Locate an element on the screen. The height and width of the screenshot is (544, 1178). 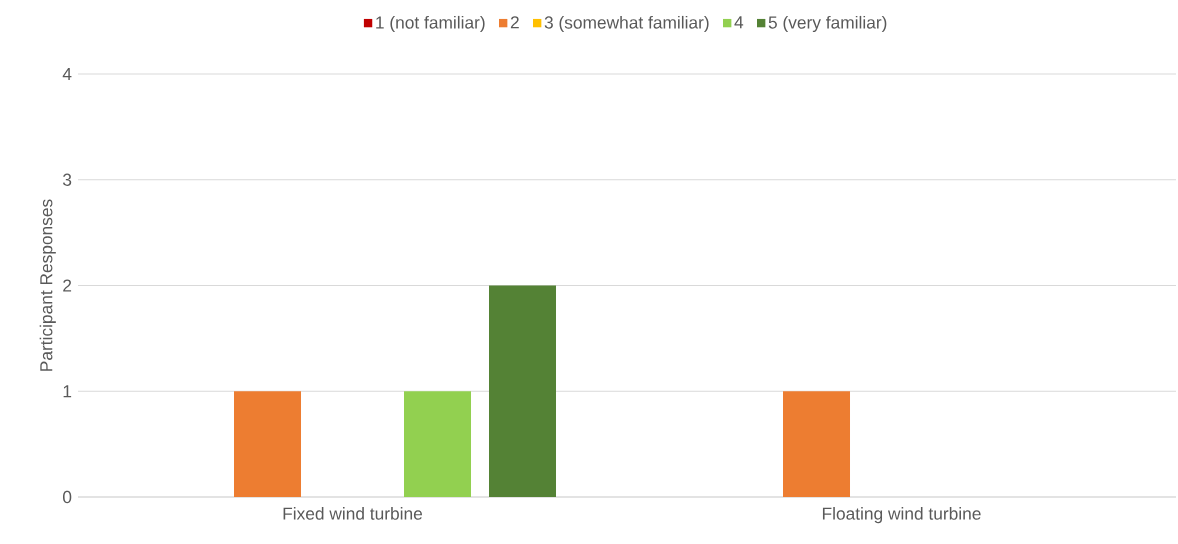
y-tick-label: 4 is located at coordinates (67, 74).